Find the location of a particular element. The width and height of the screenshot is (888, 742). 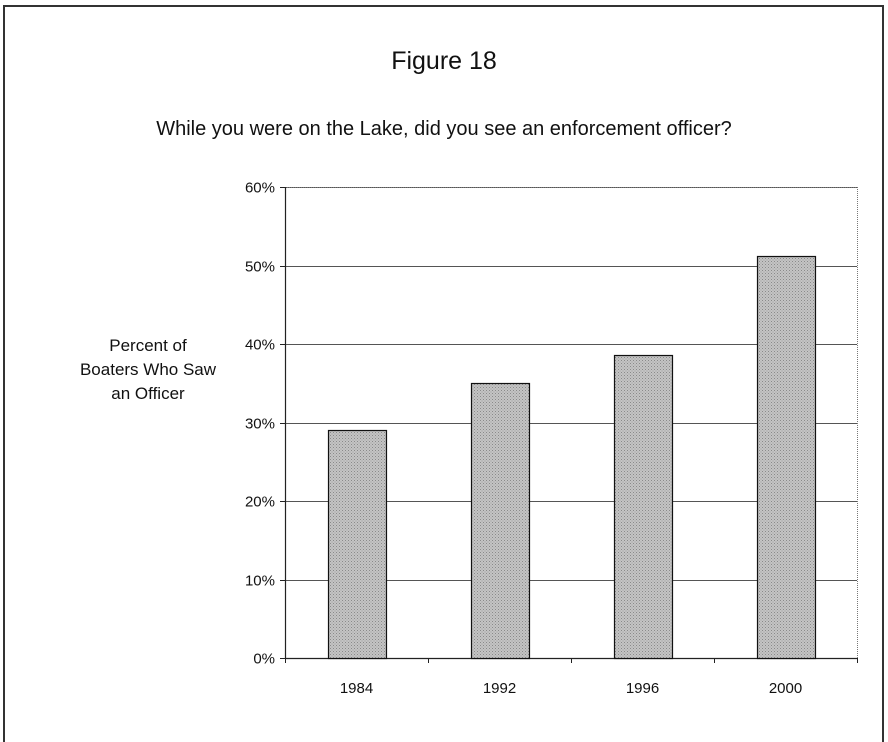

figure-label: Figure 18 is located at coordinates (444, 61).